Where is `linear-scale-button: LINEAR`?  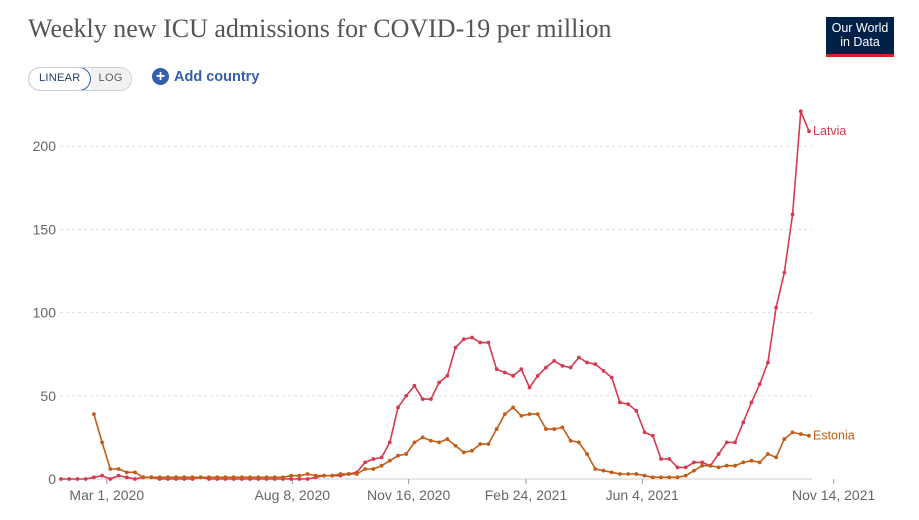
linear-scale-button: LINEAR is located at coordinates (59, 79).